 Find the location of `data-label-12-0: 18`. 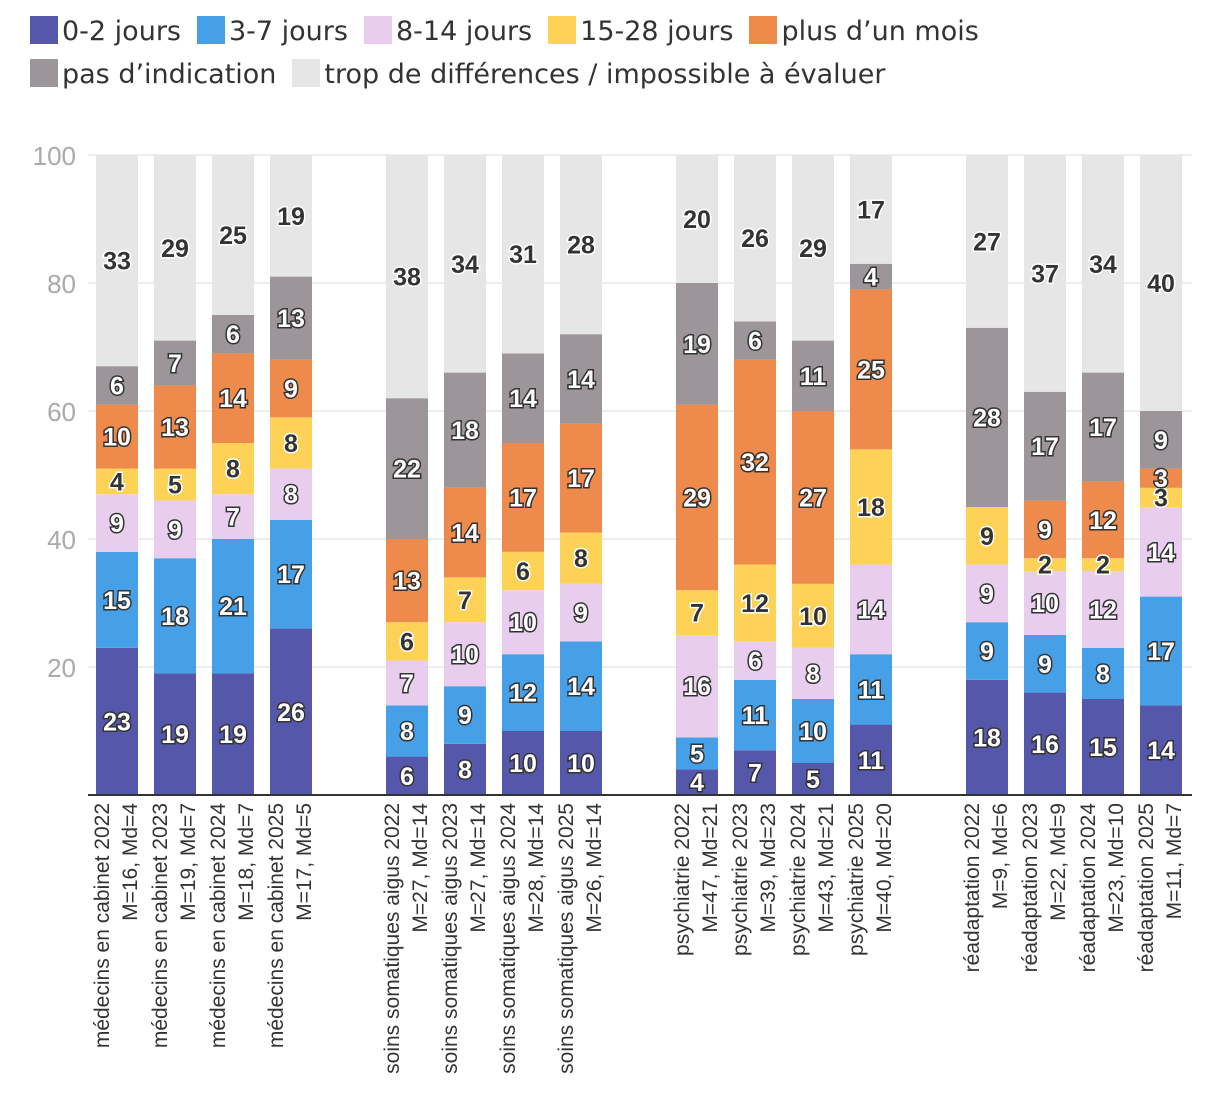

data-label-12-0: 18 is located at coordinates (987, 738).